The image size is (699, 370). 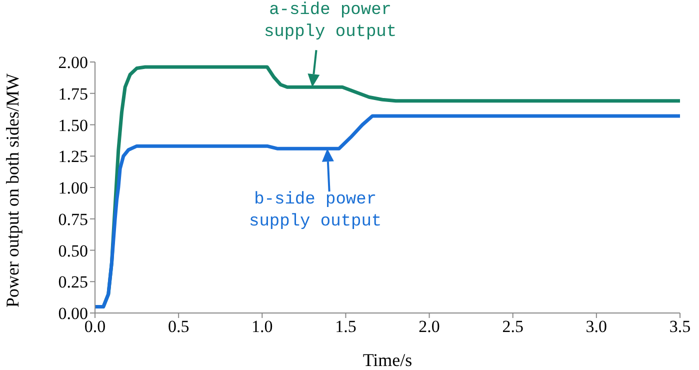 I want to click on x-axis-title: Time/s, so click(x=387, y=360).